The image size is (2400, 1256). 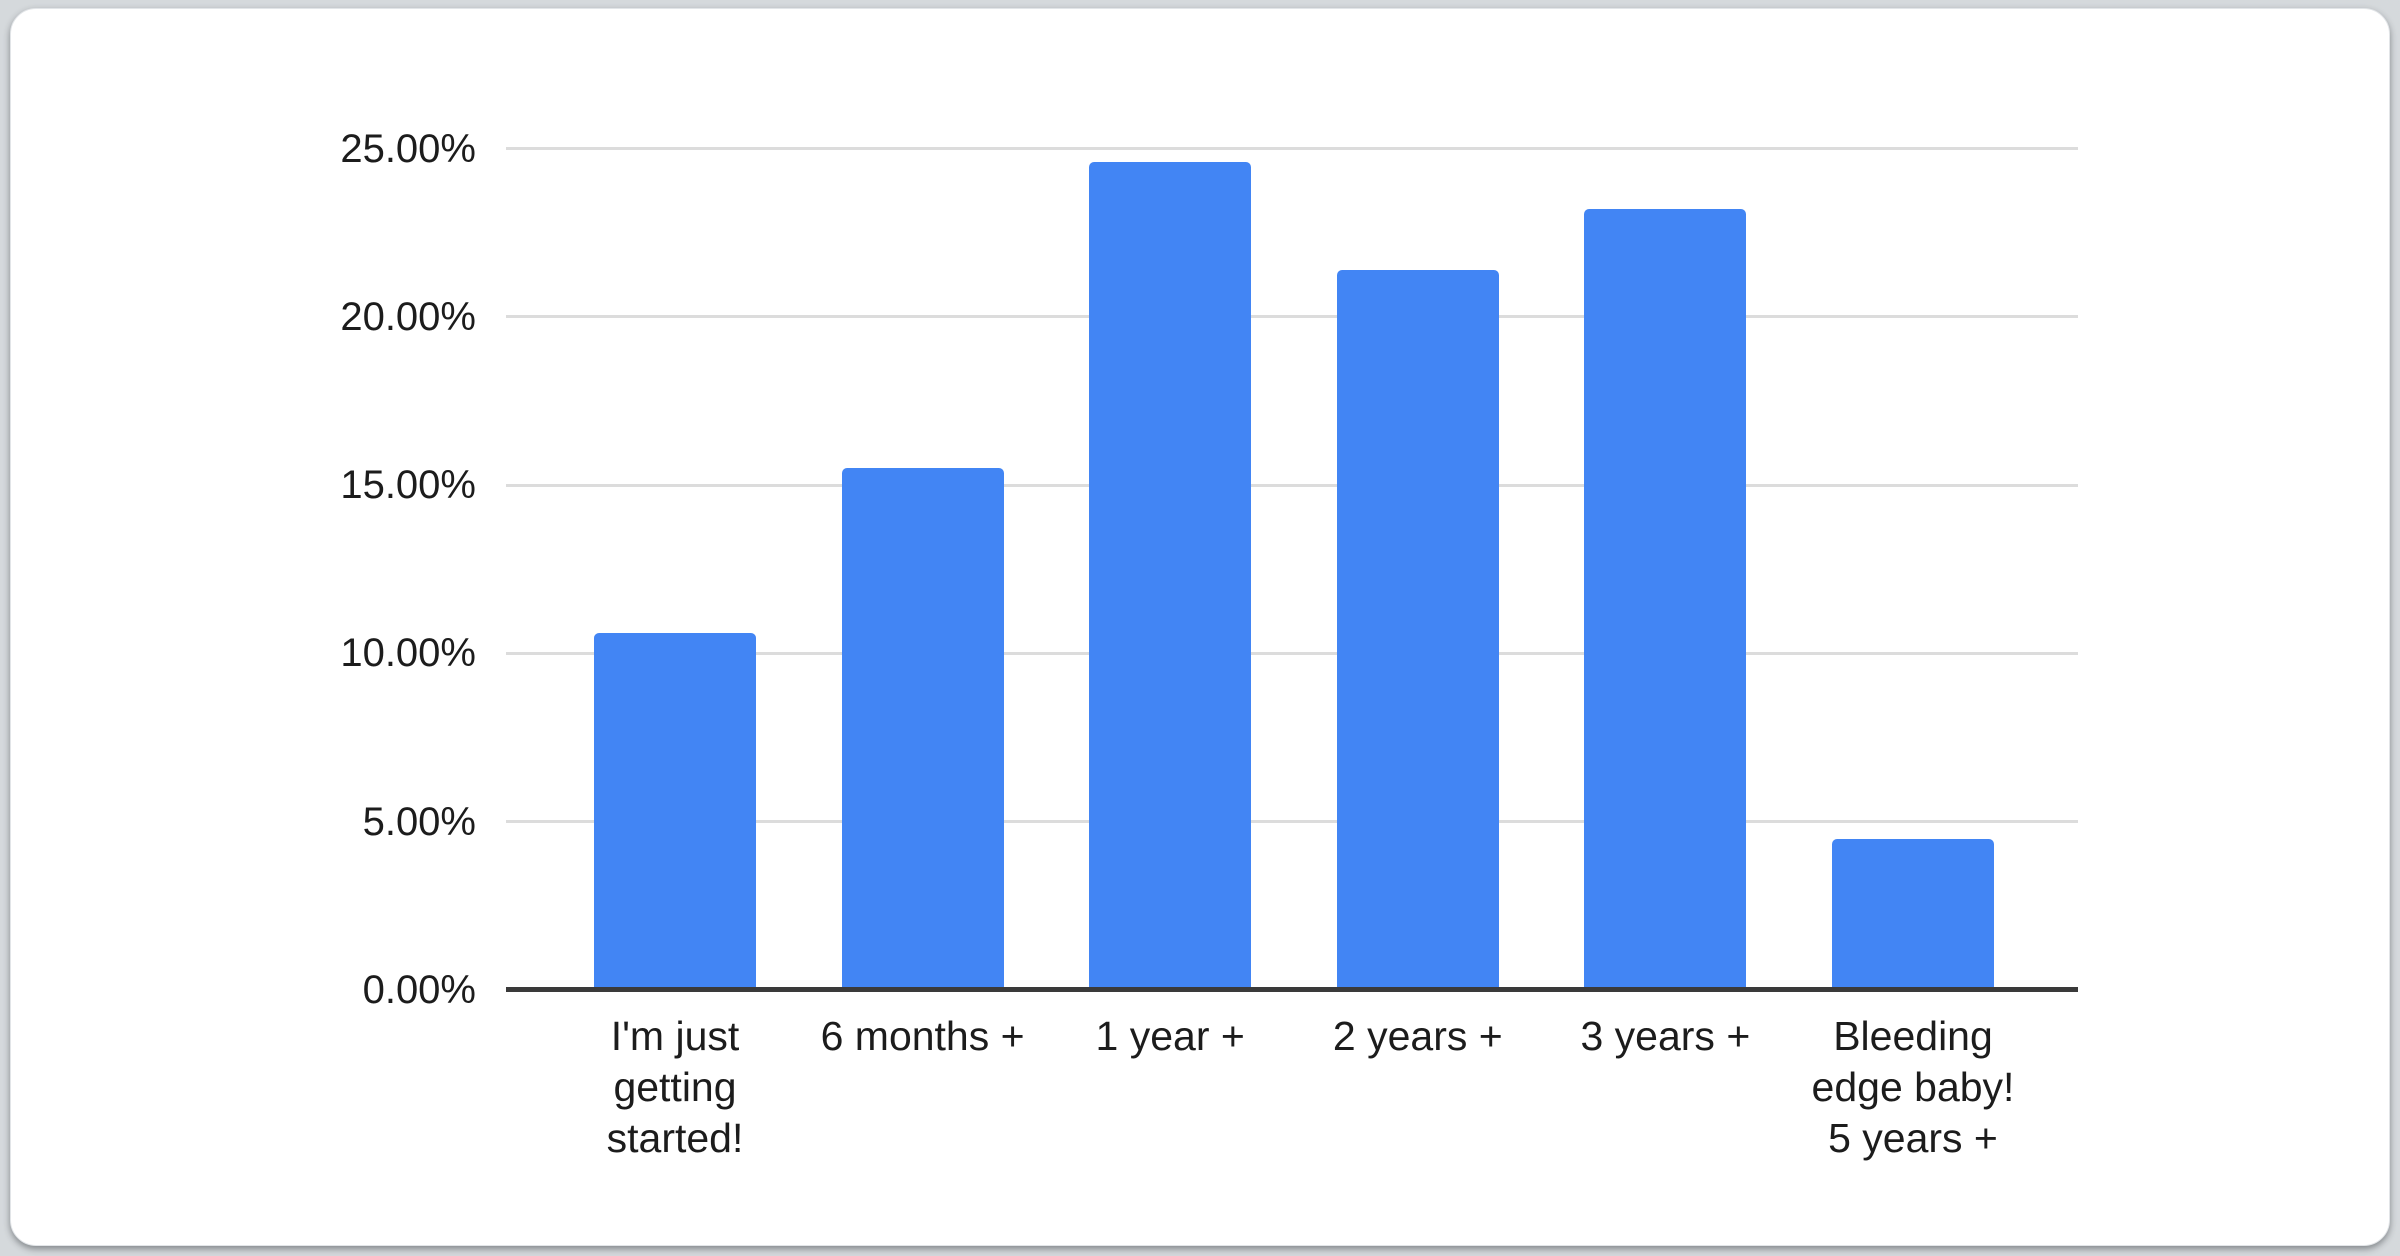 I want to click on x-tick-label-line: Bleeding, so click(x=1913, y=1036).